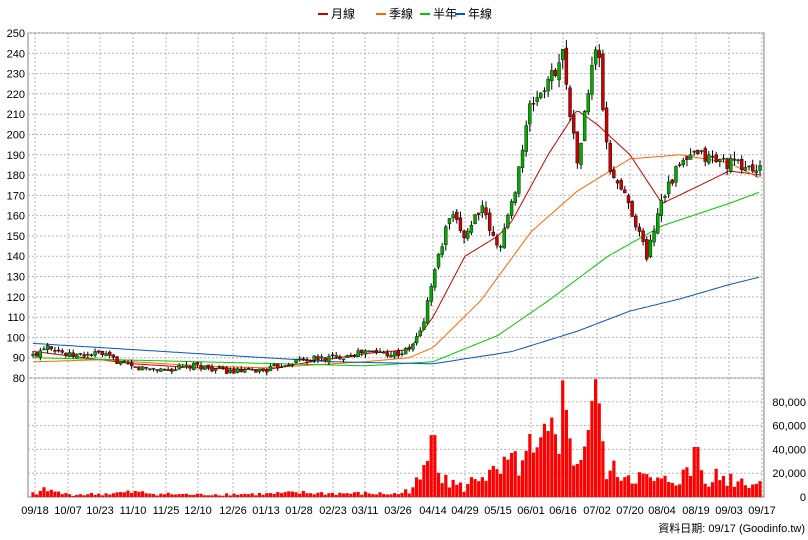  Describe the element at coordinates (396, 437) in the screenshot. I see `volume-grid` at that location.